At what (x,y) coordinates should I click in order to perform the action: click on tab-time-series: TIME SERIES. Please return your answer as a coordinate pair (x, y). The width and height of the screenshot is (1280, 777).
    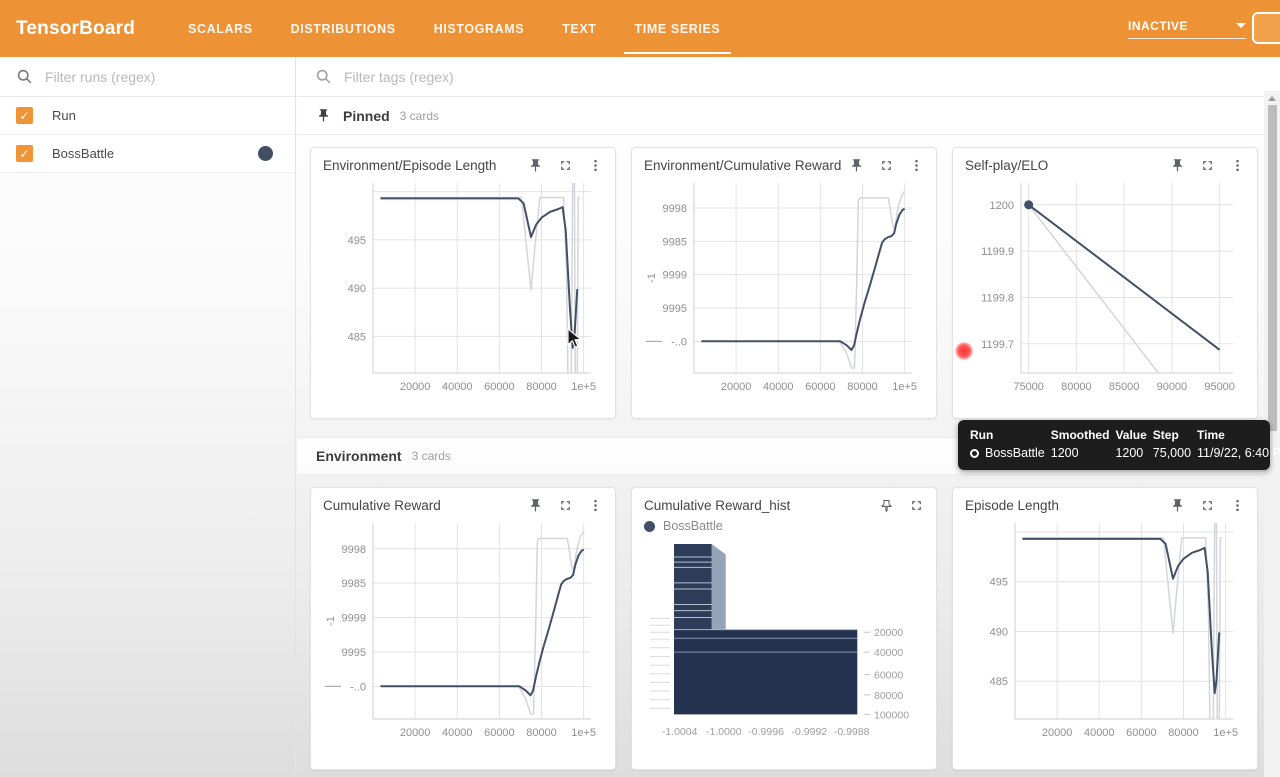
    Looking at the image, I should click on (678, 28).